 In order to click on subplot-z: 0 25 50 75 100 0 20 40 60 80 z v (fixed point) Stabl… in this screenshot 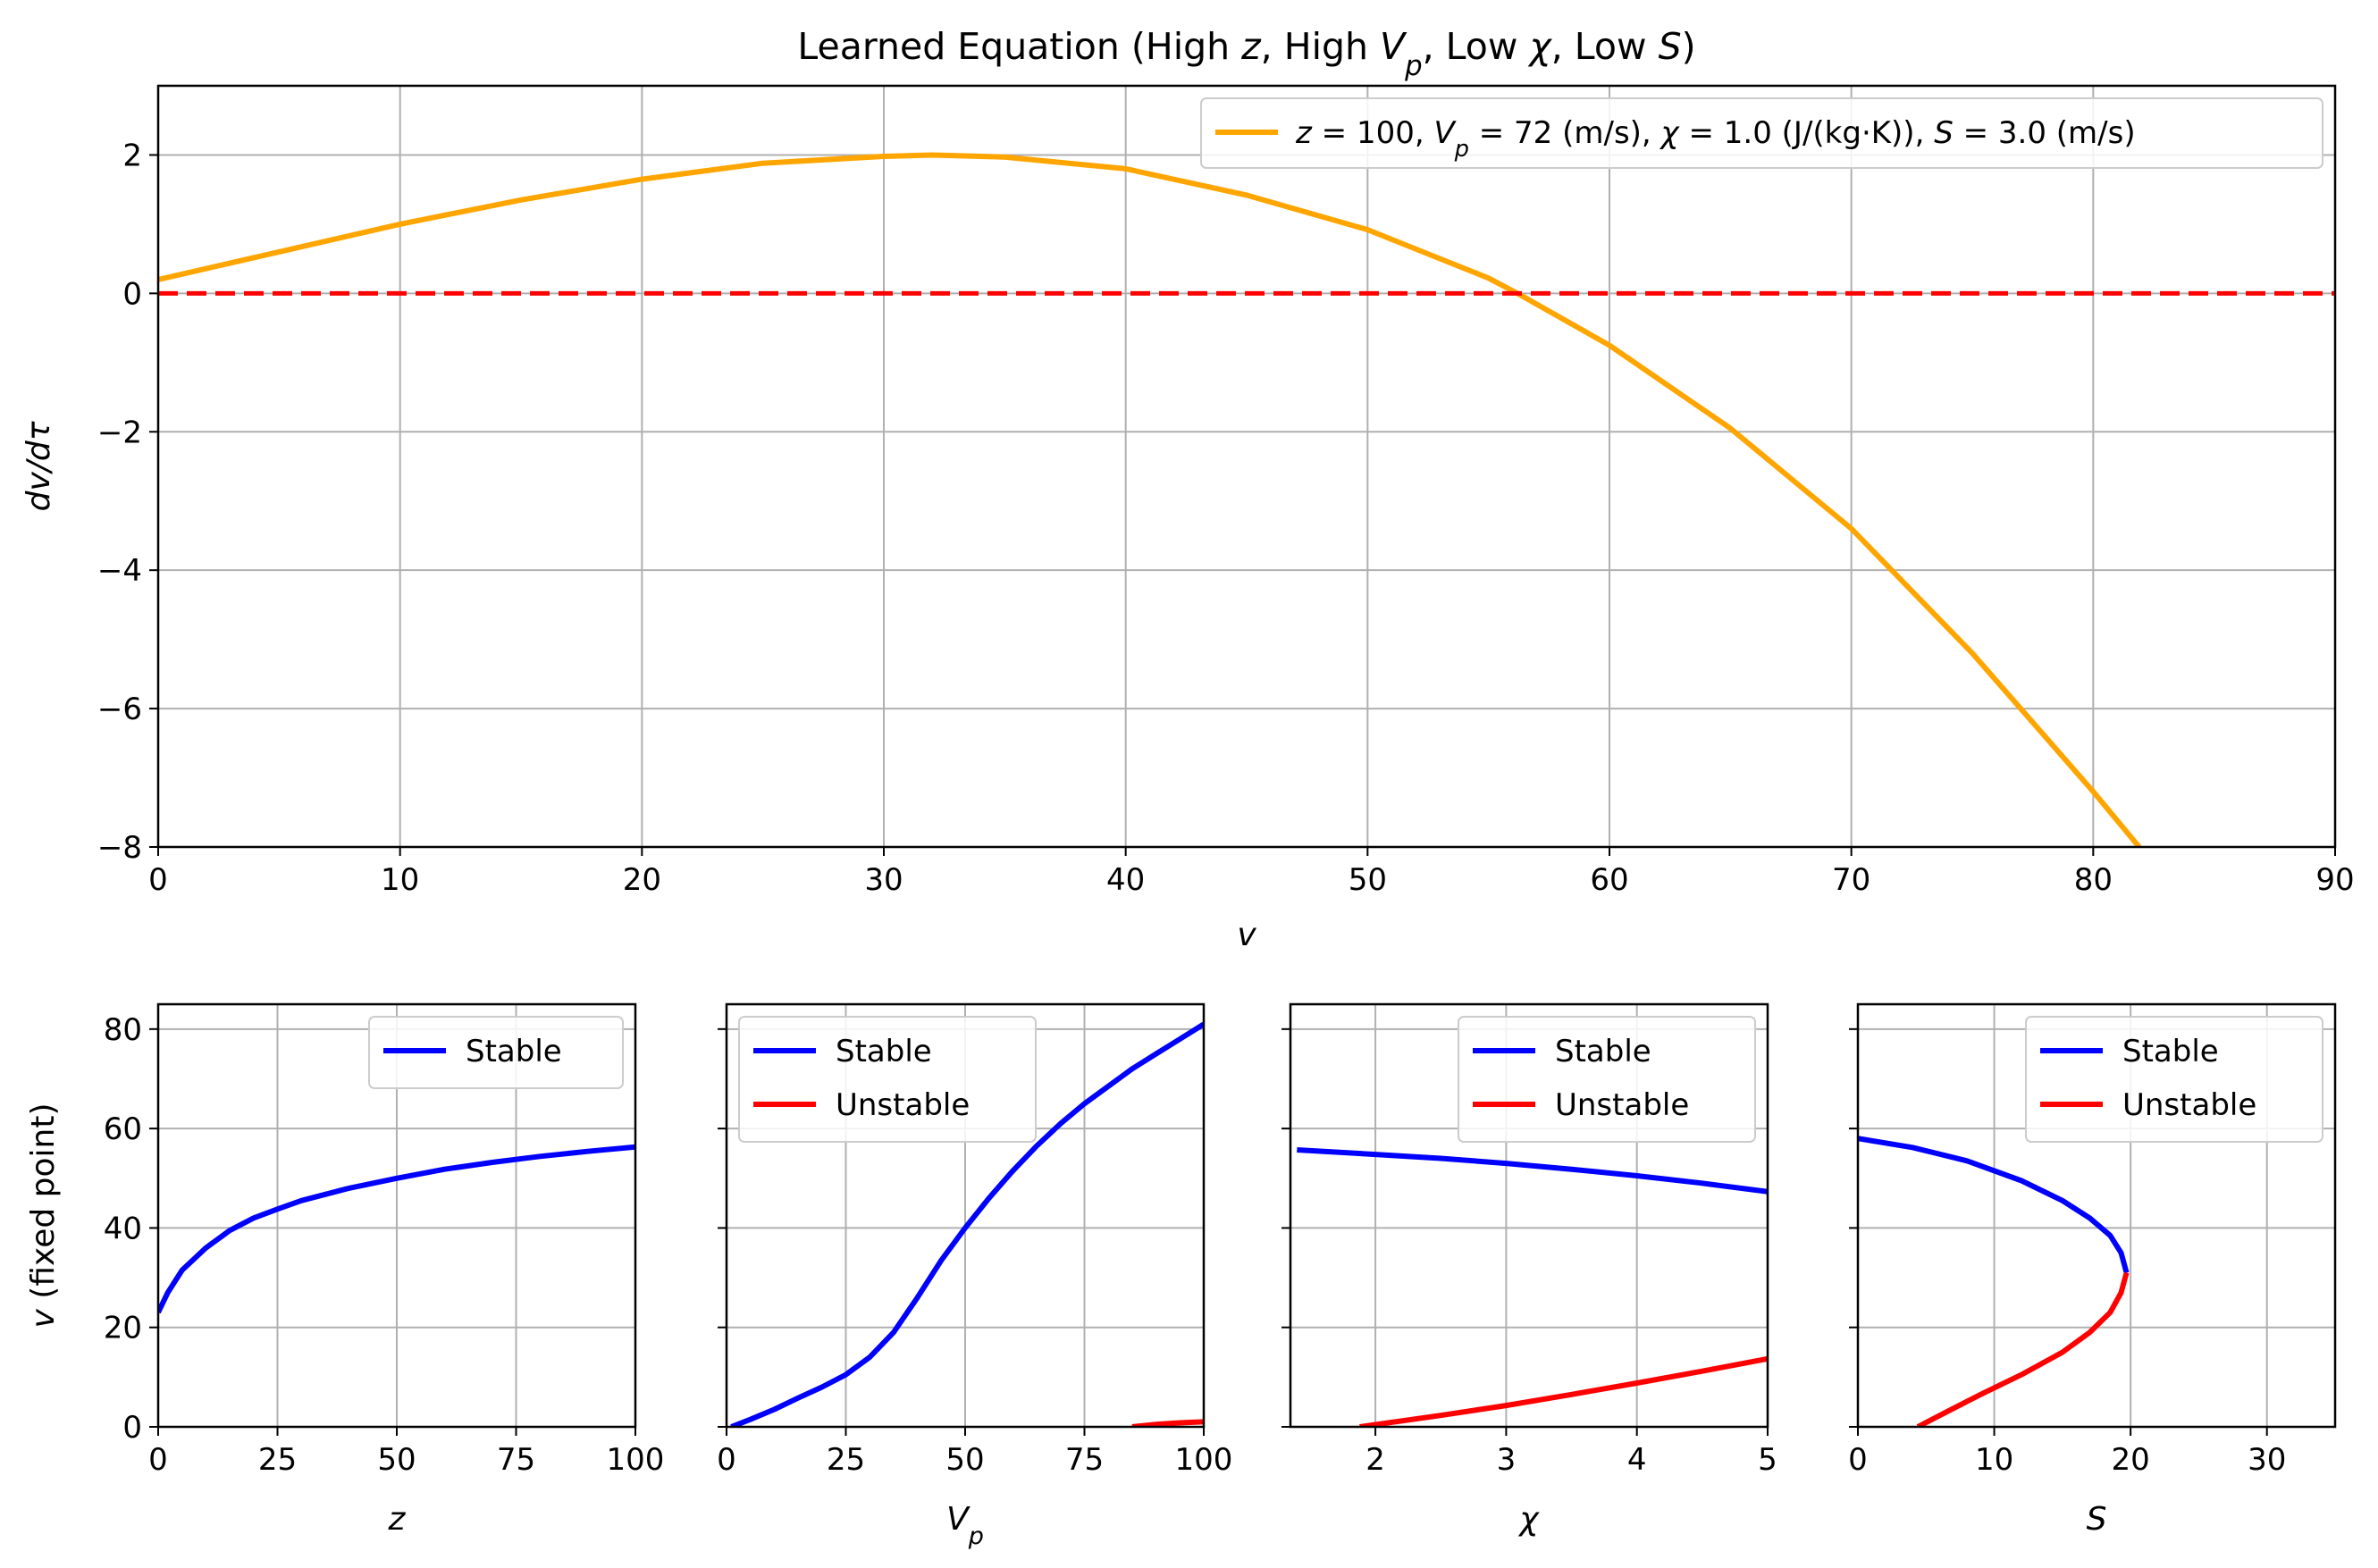, I will do `click(345, 1270)`.